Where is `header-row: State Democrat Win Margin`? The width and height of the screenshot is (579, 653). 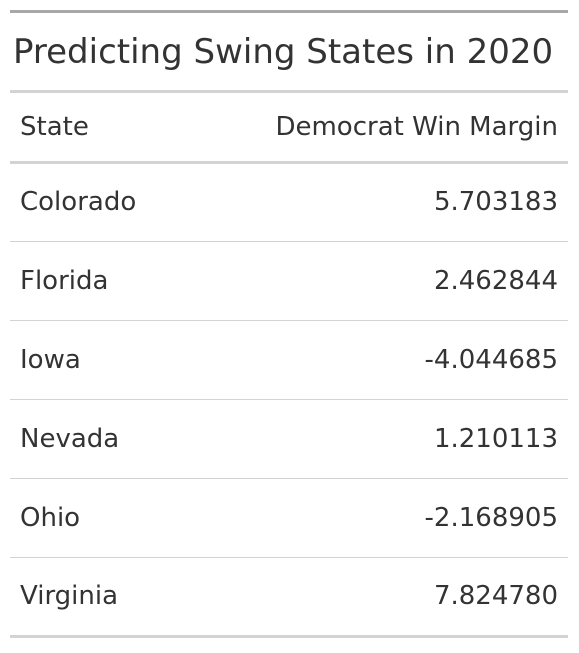
header-row: State Democrat Win Margin is located at coordinates (289, 128).